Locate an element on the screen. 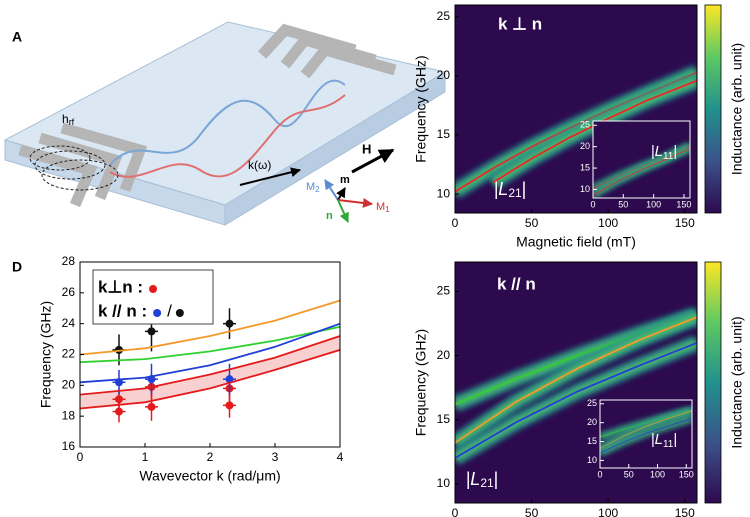 This screenshot has height=517, width=750. slab-side is located at coordinates (335, 148).